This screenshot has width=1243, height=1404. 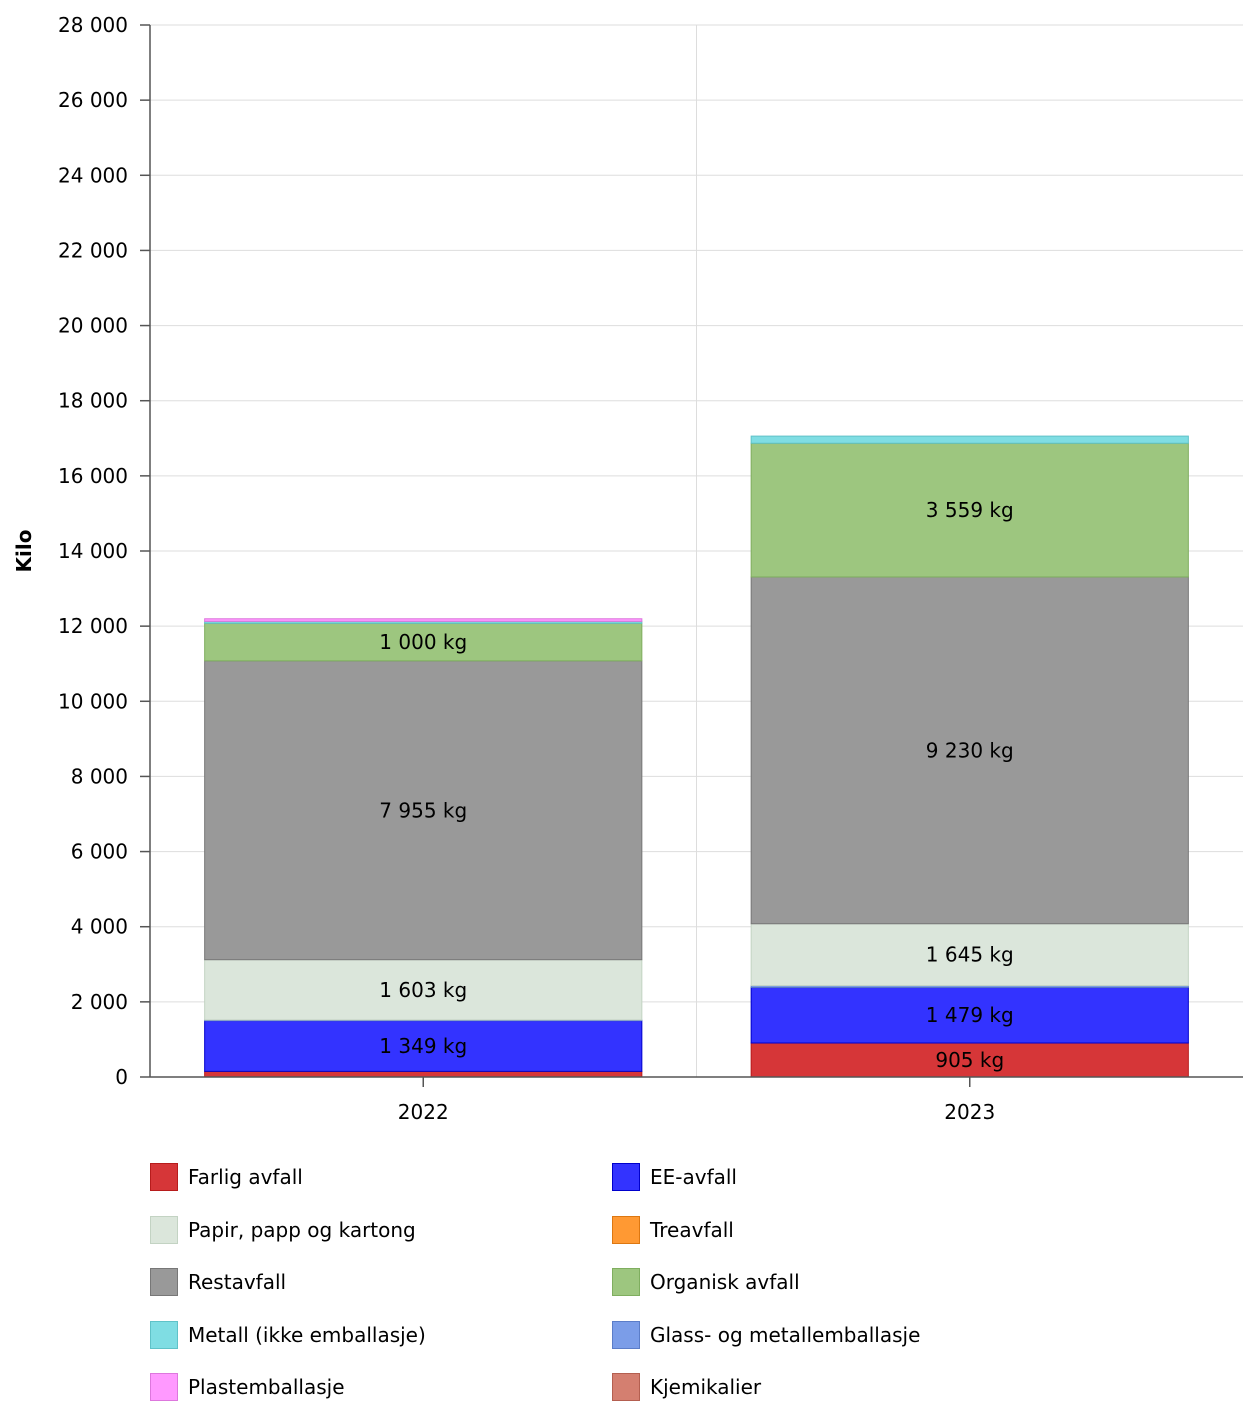 What do you see at coordinates (99, 852) in the screenshot?
I see `y-tick-label: 6 000` at bounding box center [99, 852].